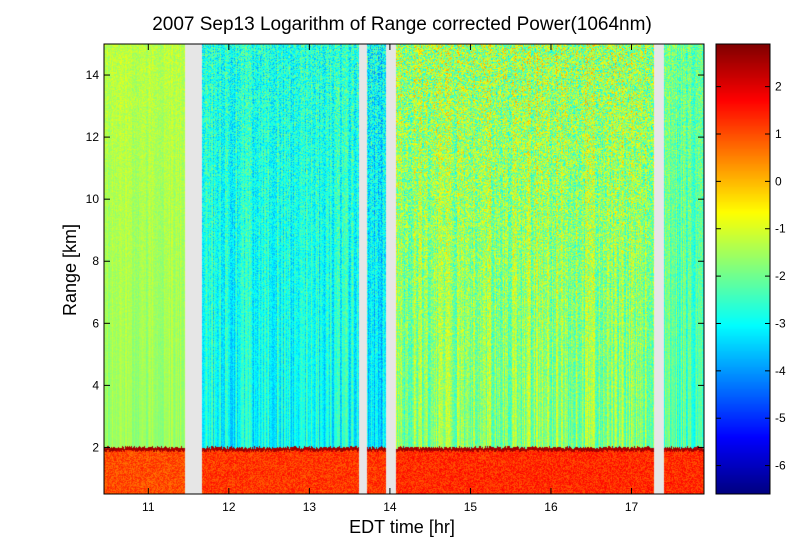  I want to click on colorbar-tick-label: -3, so click(780, 323).